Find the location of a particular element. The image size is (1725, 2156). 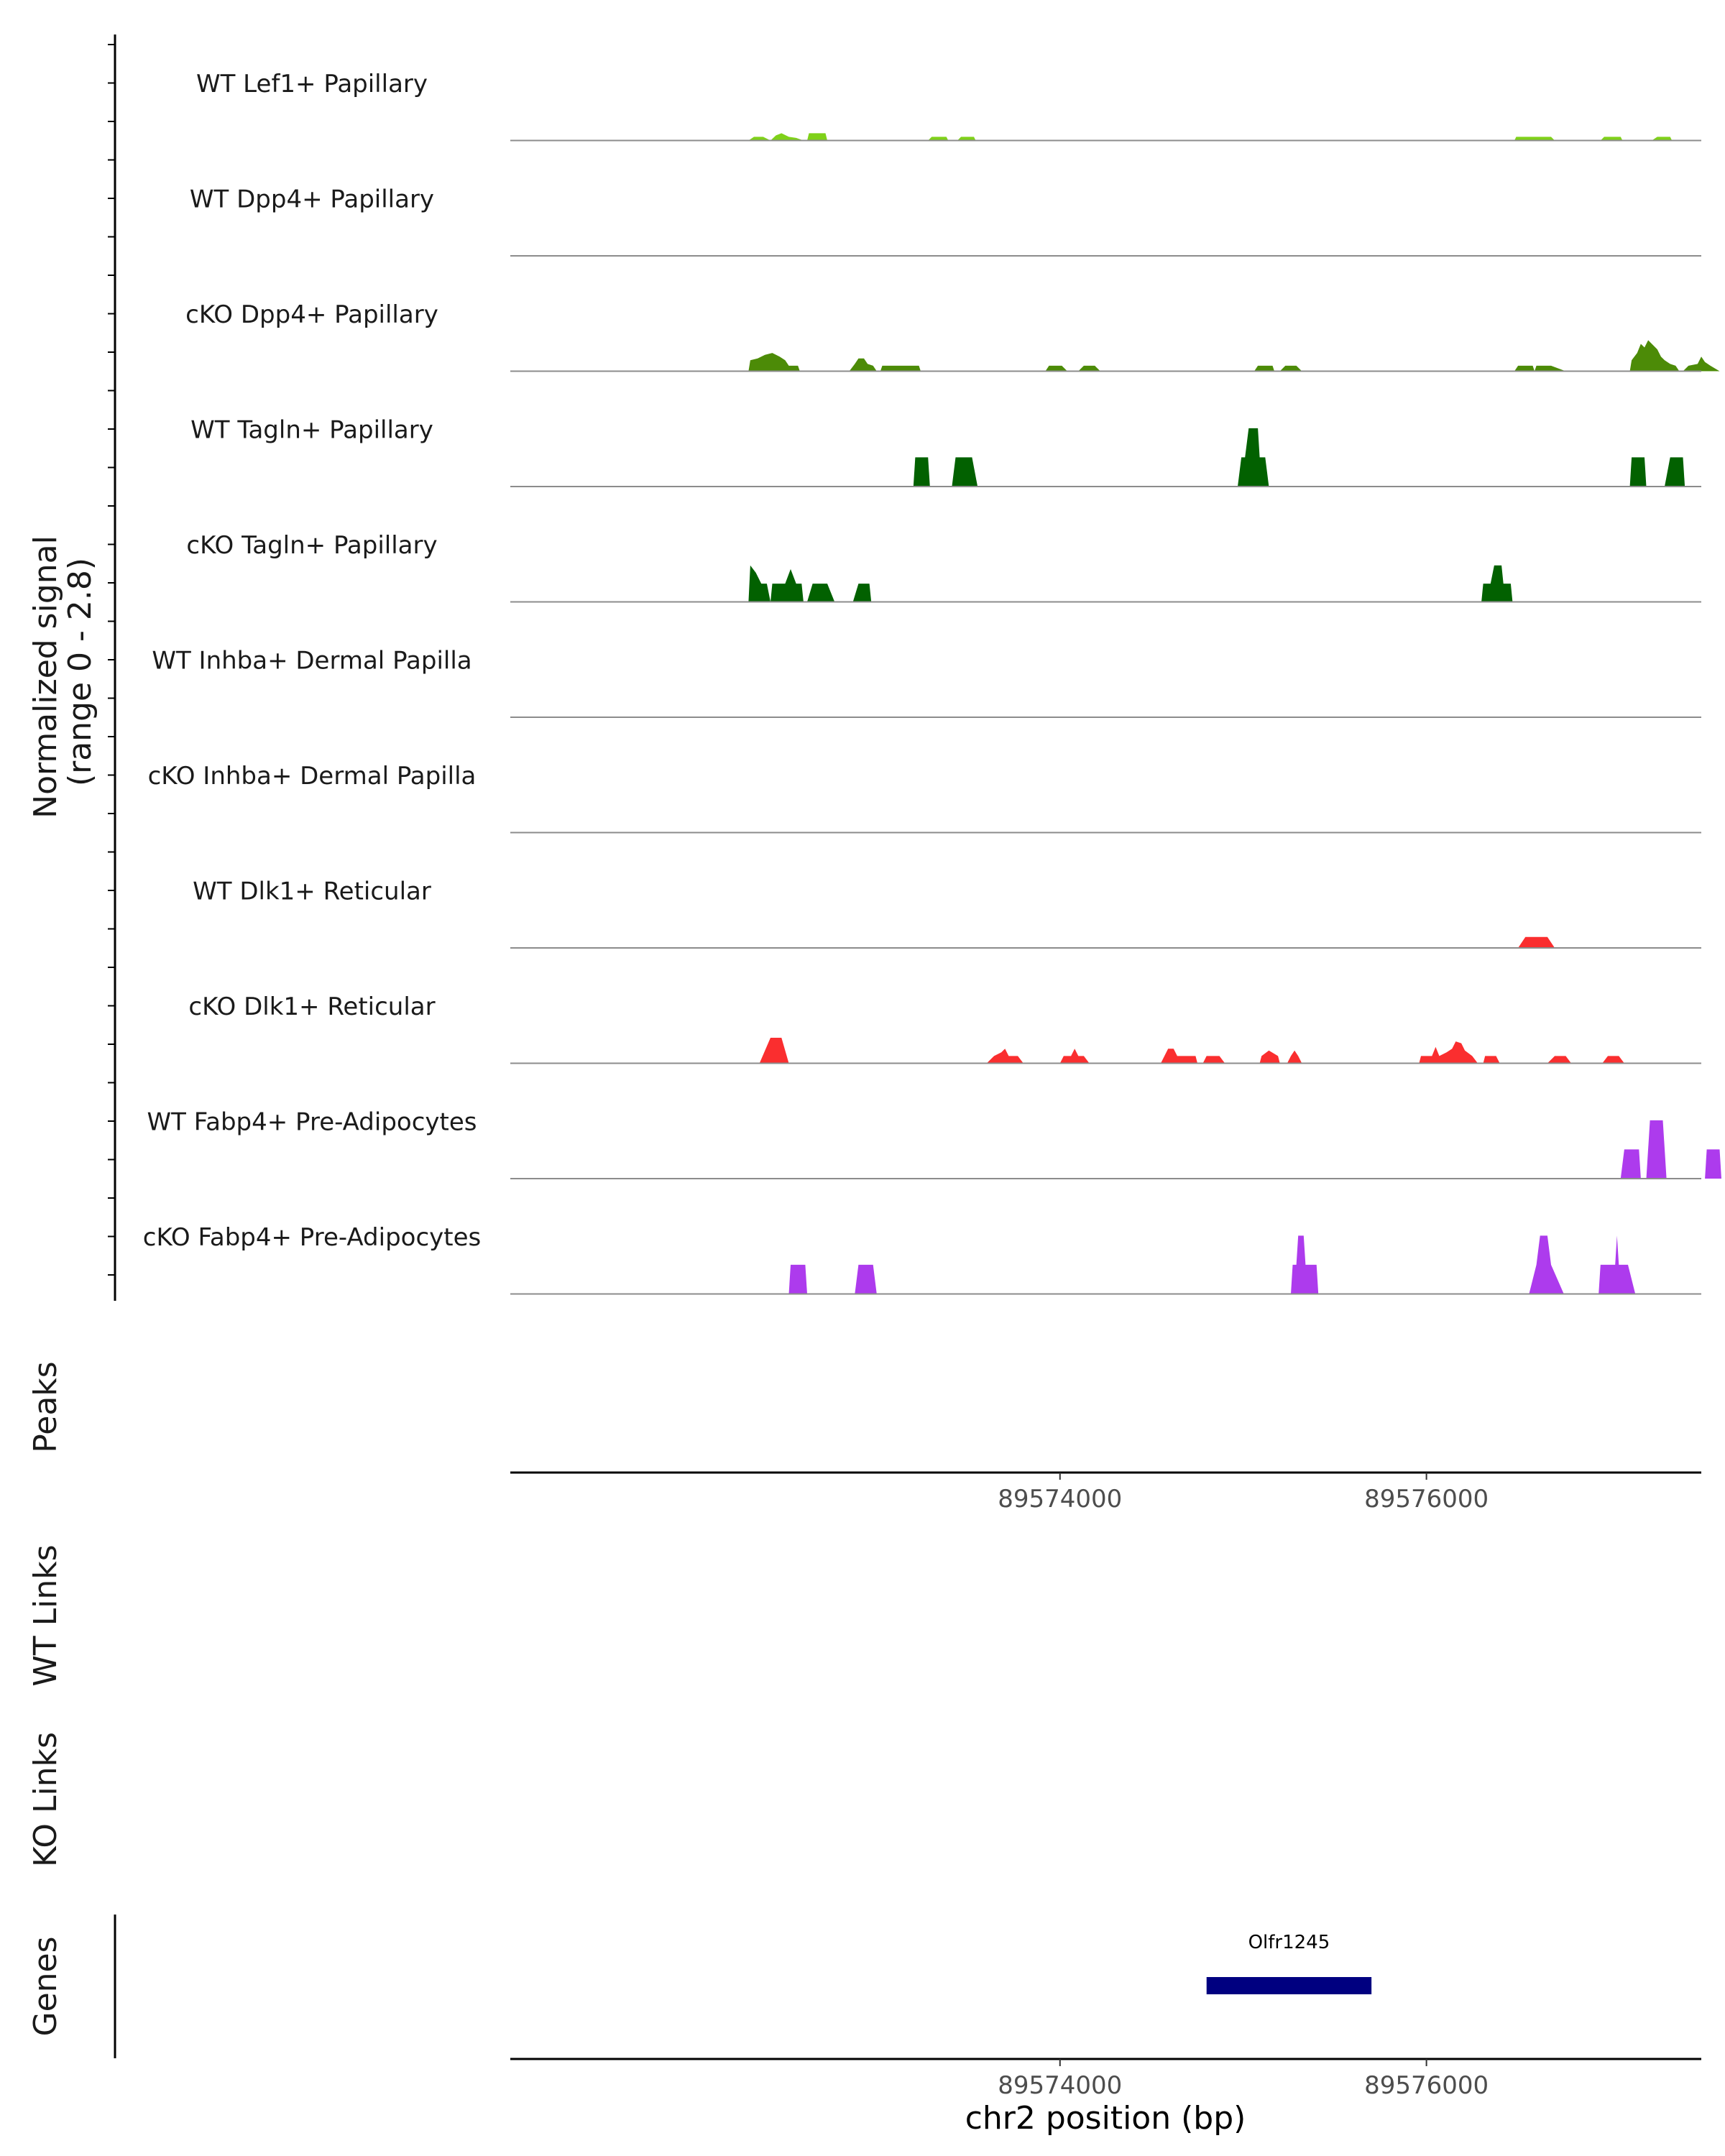

signal-y-axis-title-line2: (range 0 - 2.8) is located at coordinates (80, 672).